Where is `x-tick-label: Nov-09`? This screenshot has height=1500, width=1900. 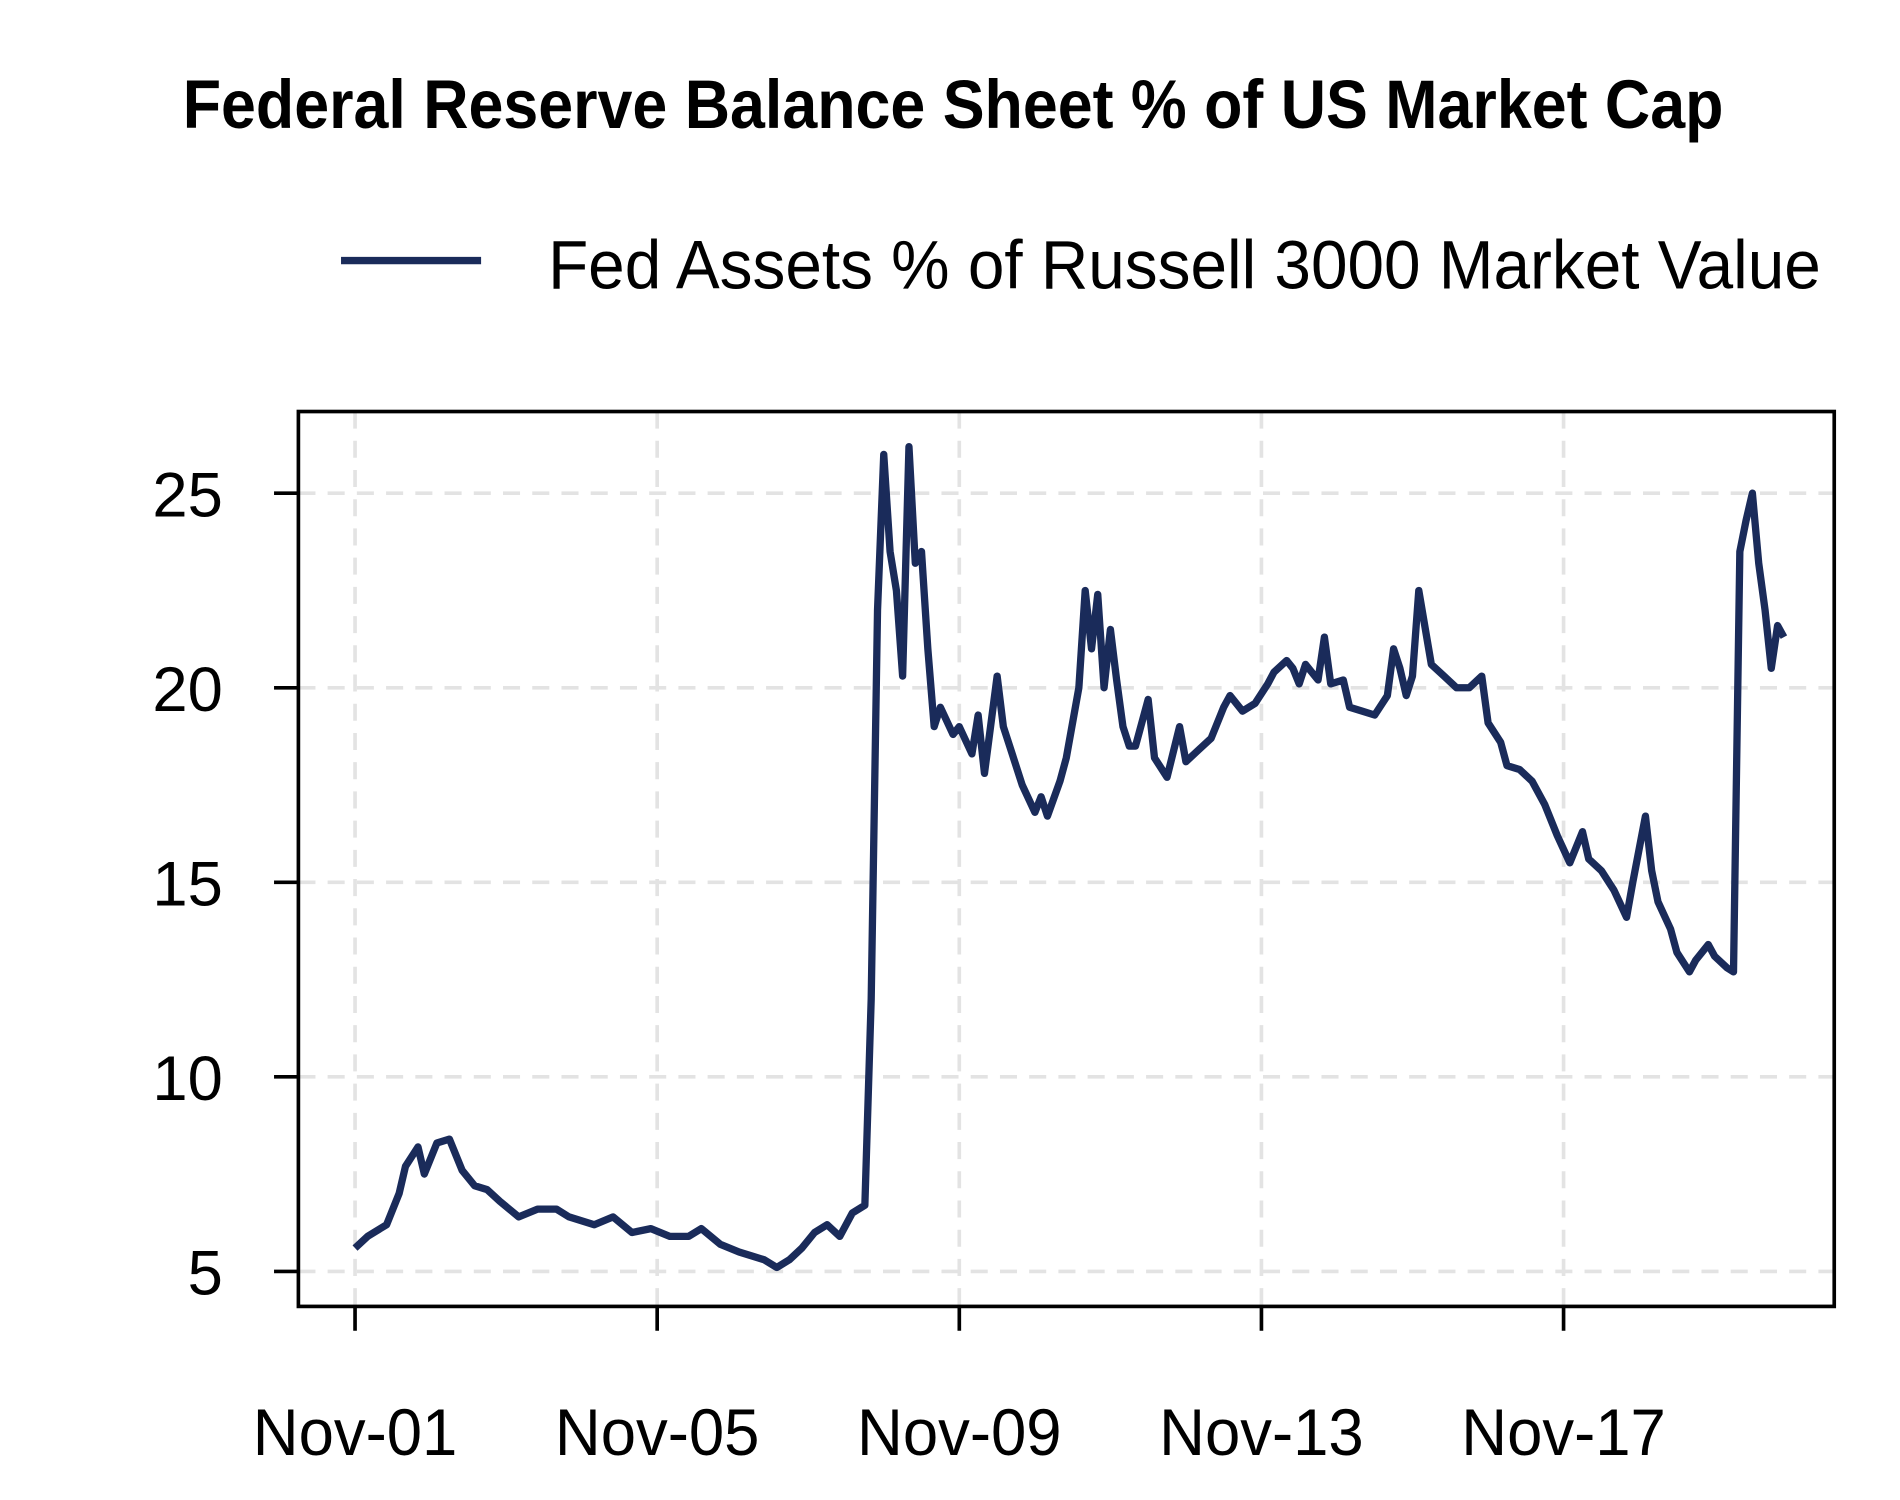
x-tick-label: Nov-09 is located at coordinates (959, 1432).